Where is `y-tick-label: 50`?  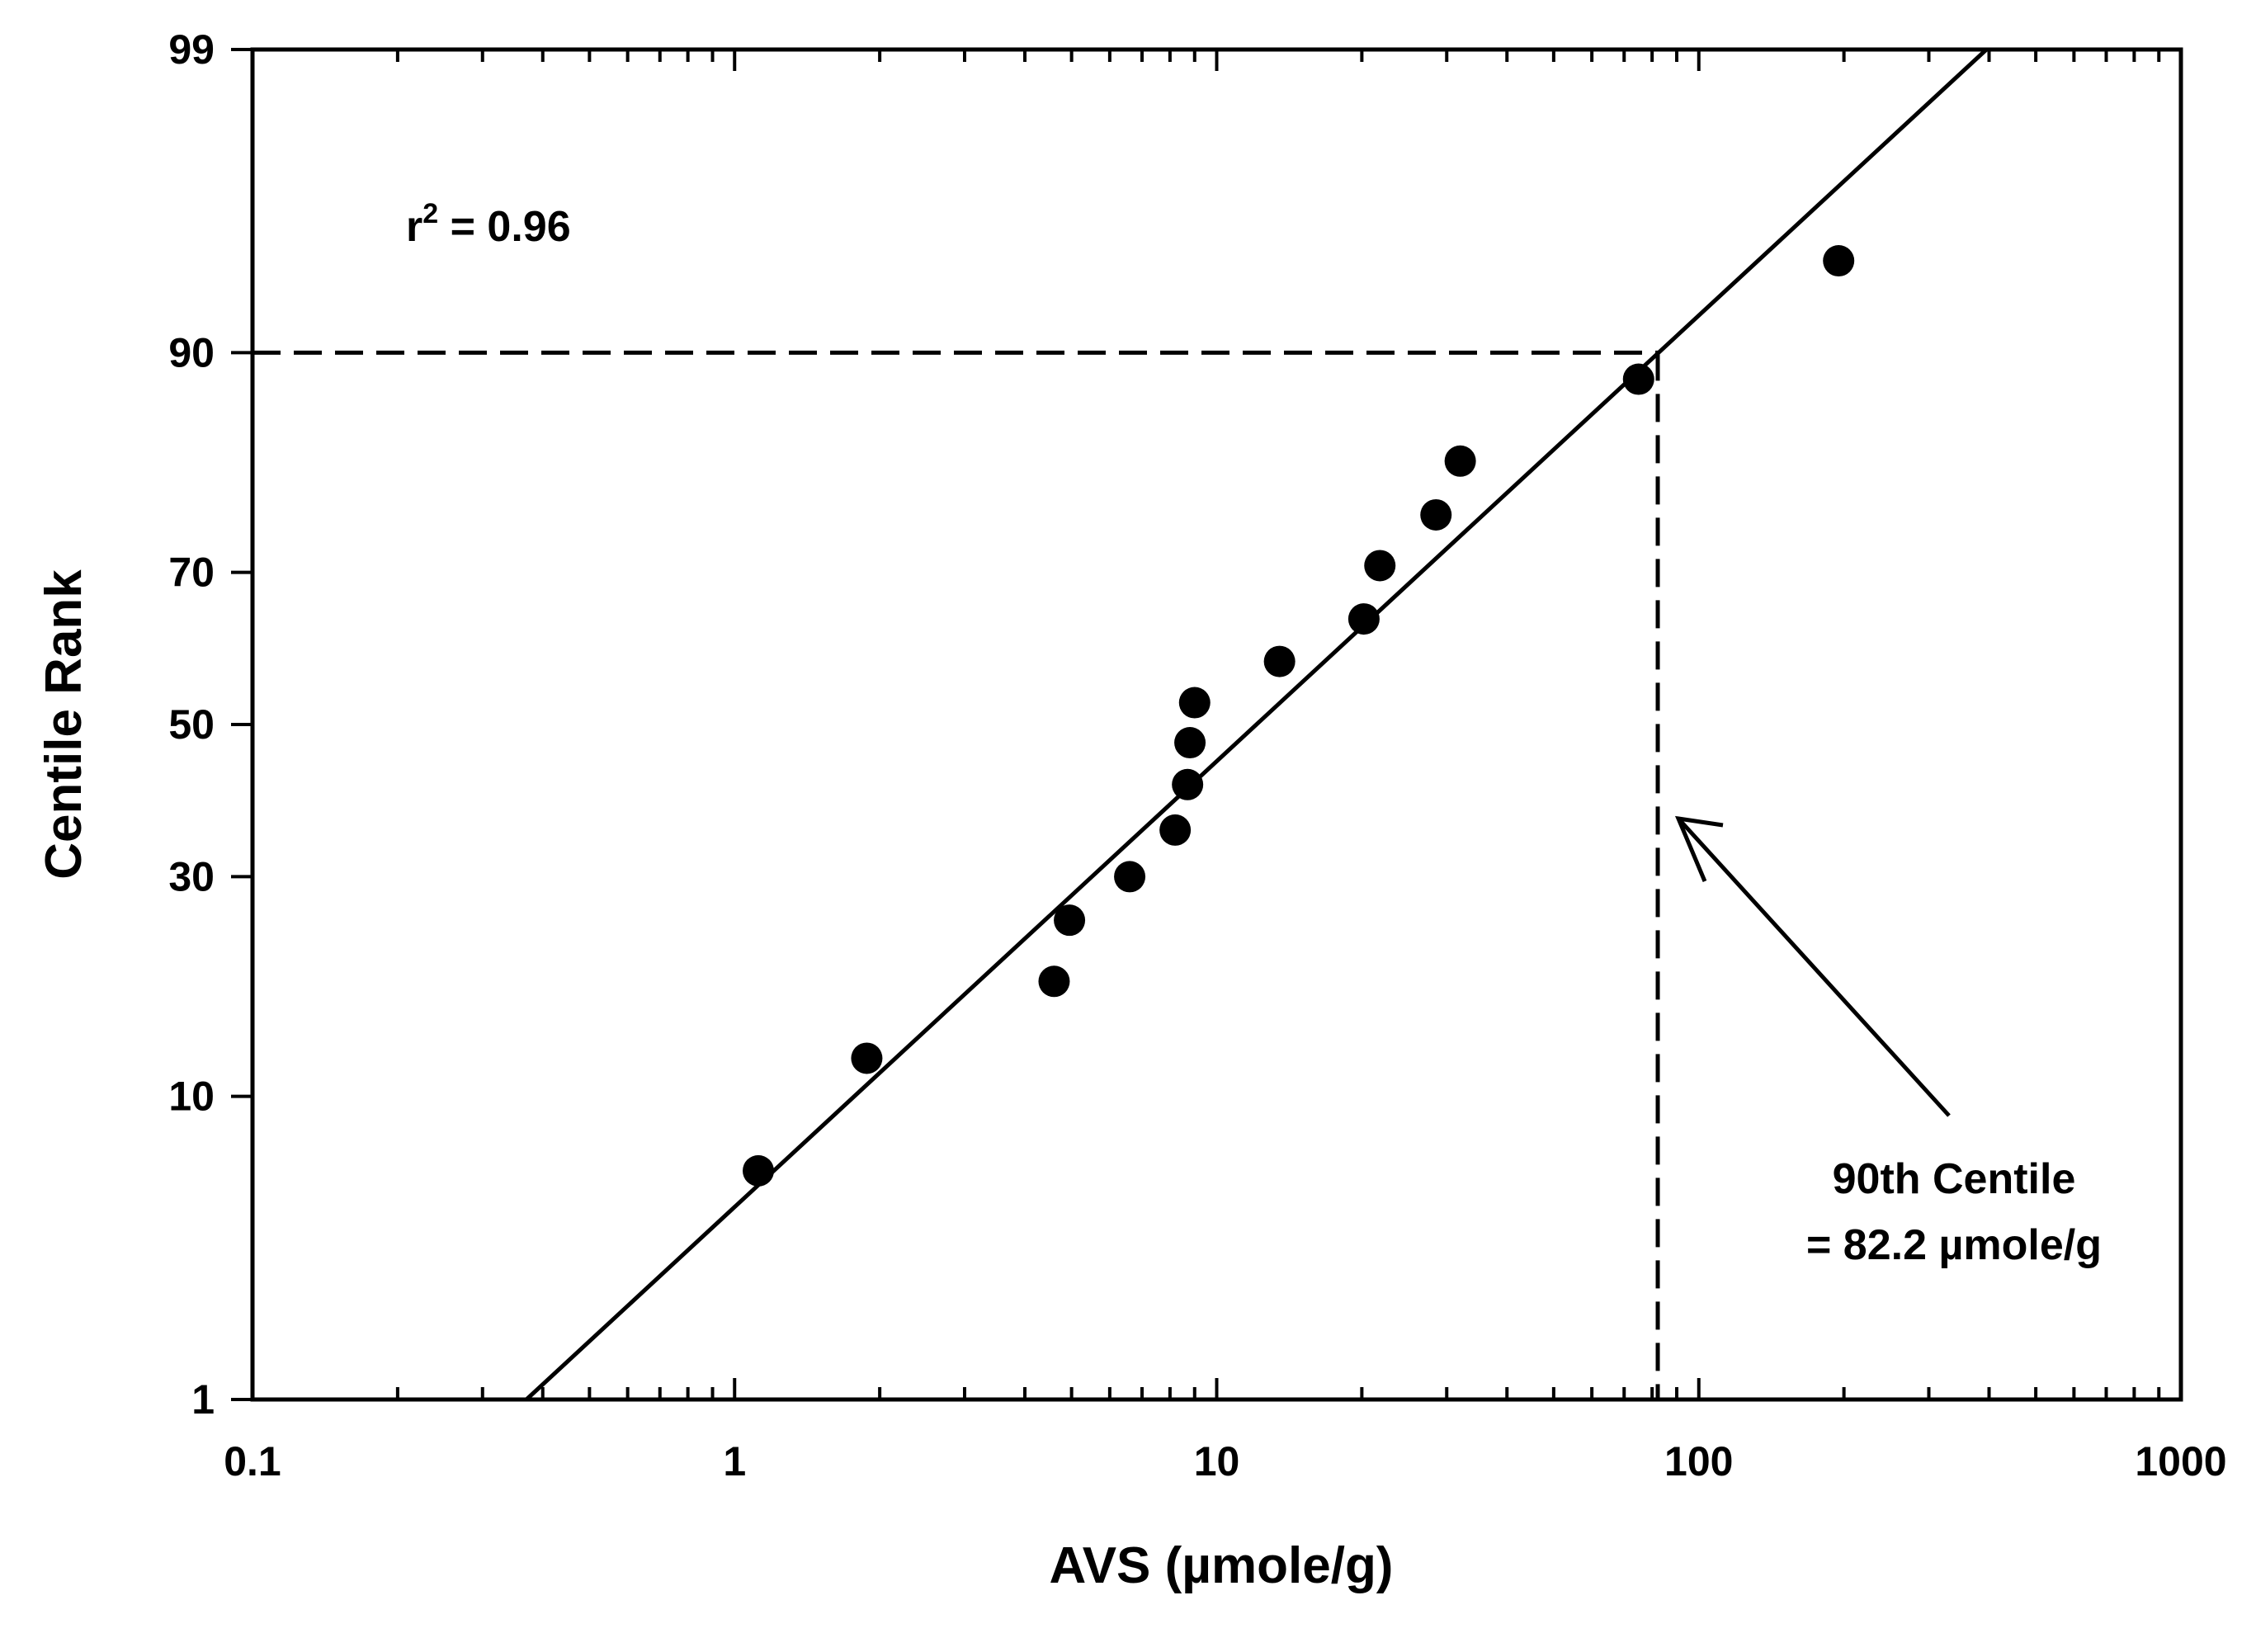
y-tick-label: 50 is located at coordinates (191, 725).